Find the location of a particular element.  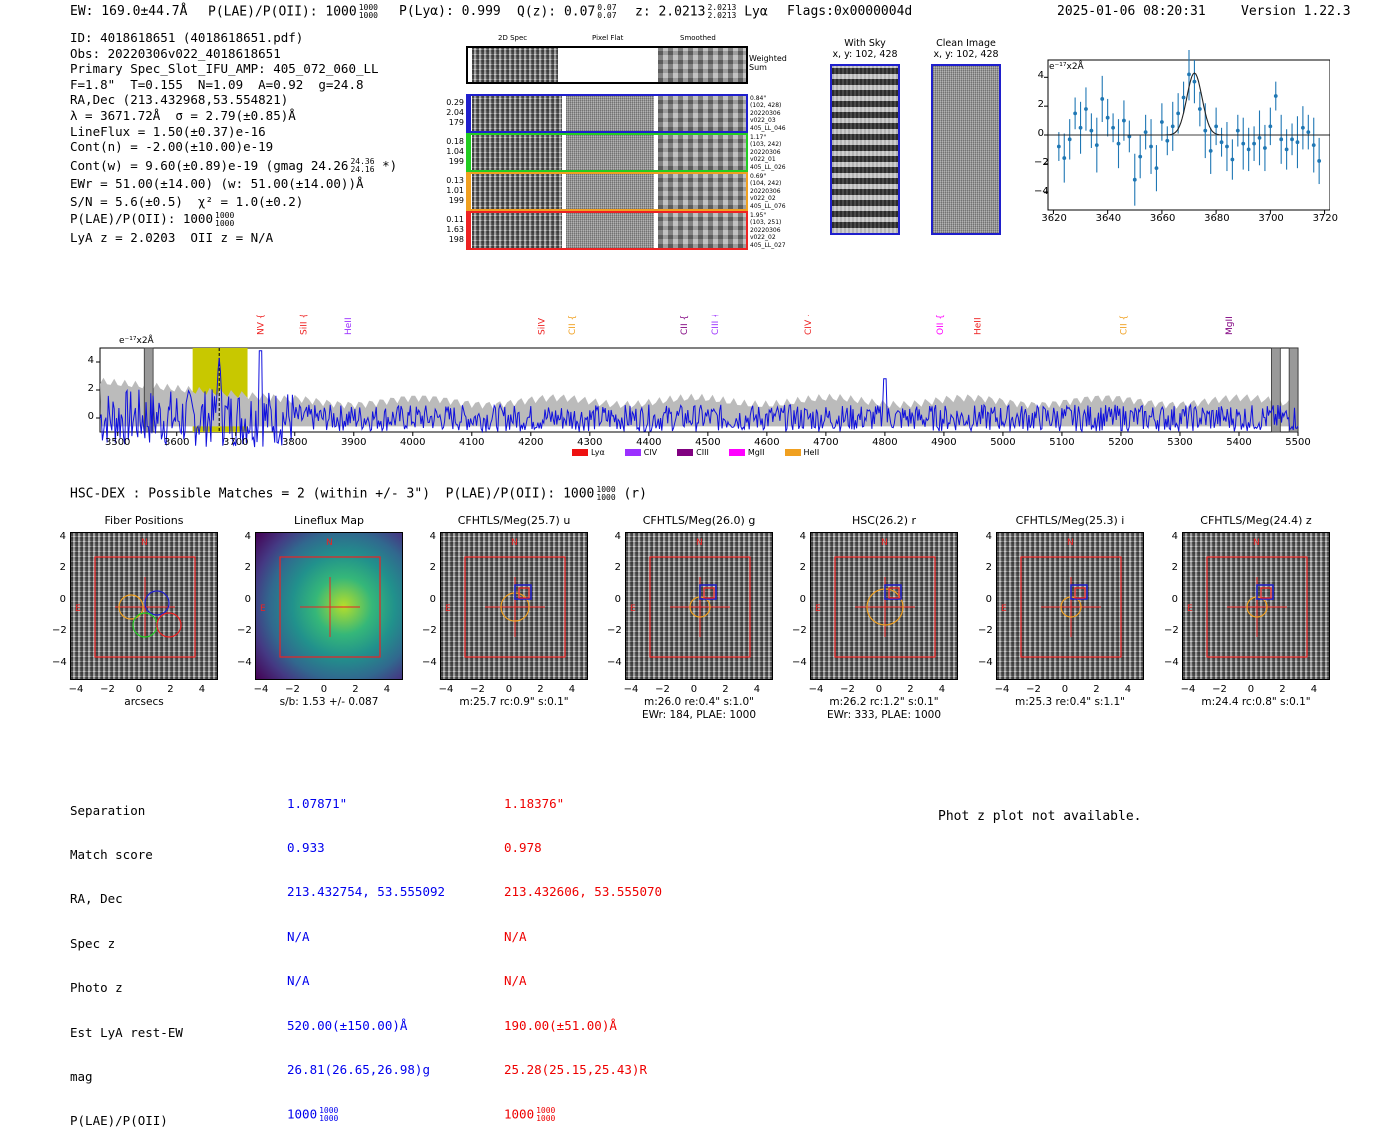

stamp-left-value: 199 is located at coordinates (456, 161).